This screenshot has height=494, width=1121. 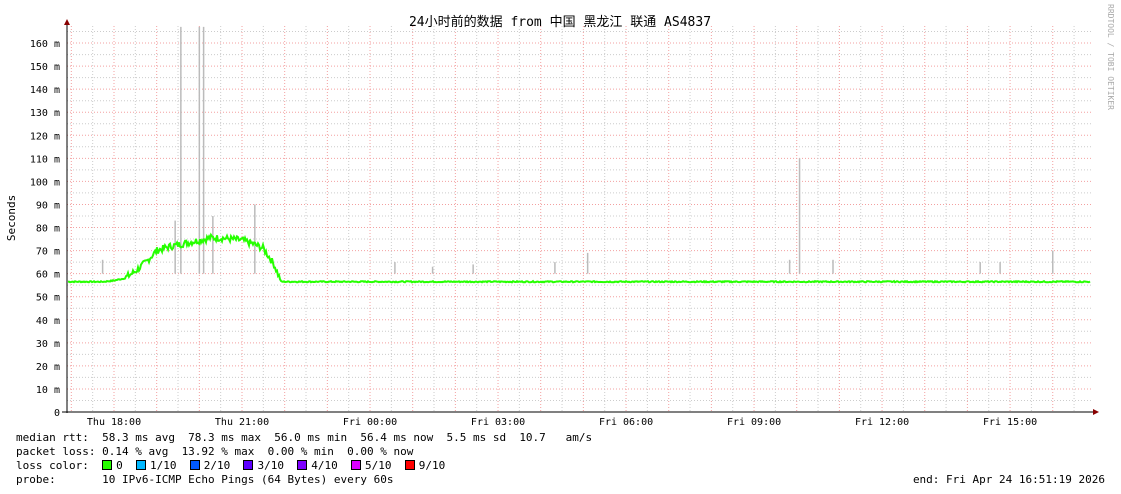 I want to click on loss-legend-label: 2/10, so click(x=217, y=465).